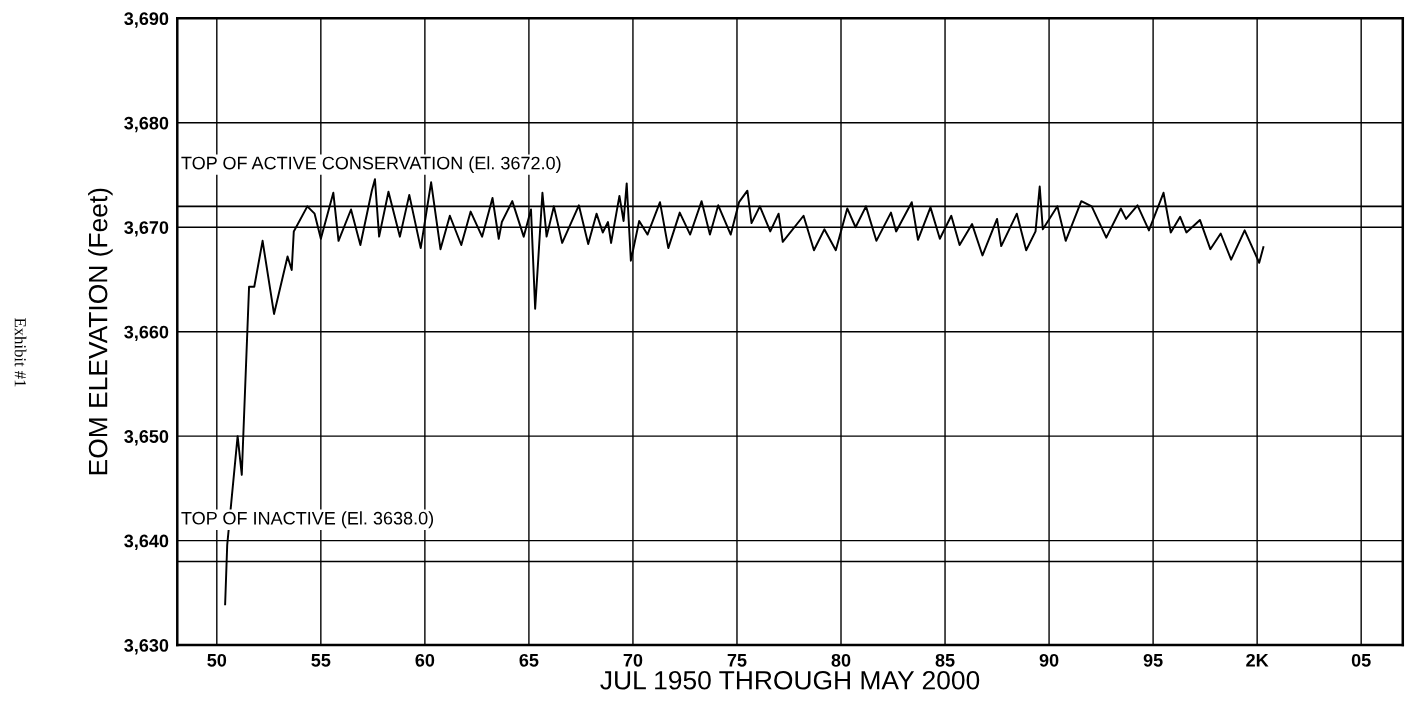 The height and width of the screenshot is (705, 1407). What do you see at coordinates (841, 660) in the screenshot?
I see `x-tick-label: 80` at bounding box center [841, 660].